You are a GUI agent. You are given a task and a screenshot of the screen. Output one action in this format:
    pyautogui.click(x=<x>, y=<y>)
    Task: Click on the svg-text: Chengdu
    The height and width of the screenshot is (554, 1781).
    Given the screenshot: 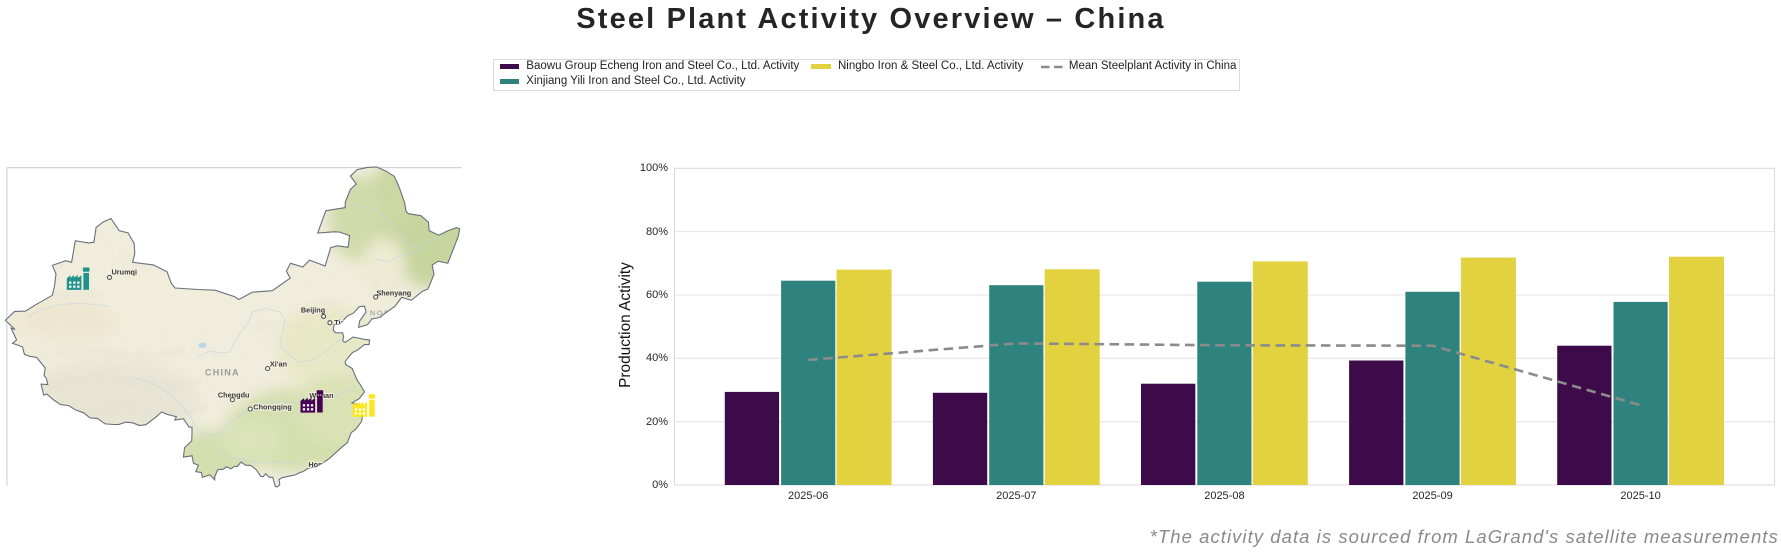 What is the action you would take?
    pyautogui.click(x=234, y=395)
    